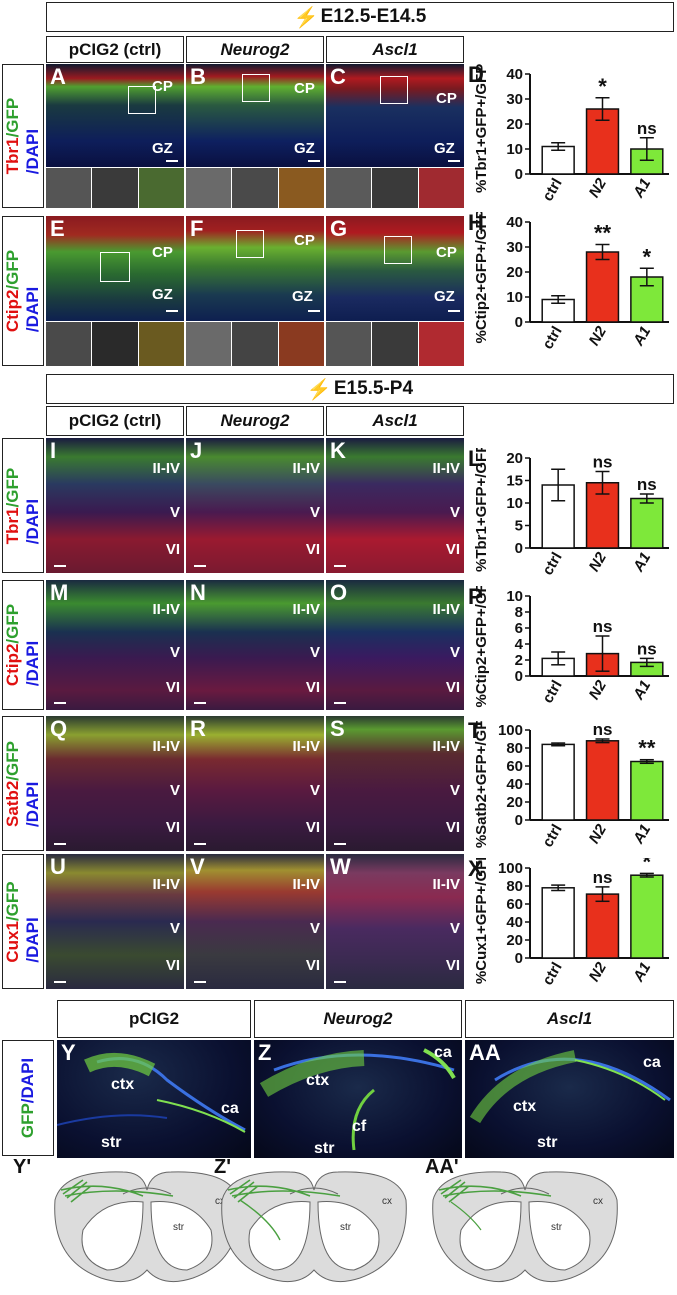 The image size is (677, 1295). What do you see at coordinates (475, 868) in the screenshot?
I see `panel-letter: X` at bounding box center [475, 868].